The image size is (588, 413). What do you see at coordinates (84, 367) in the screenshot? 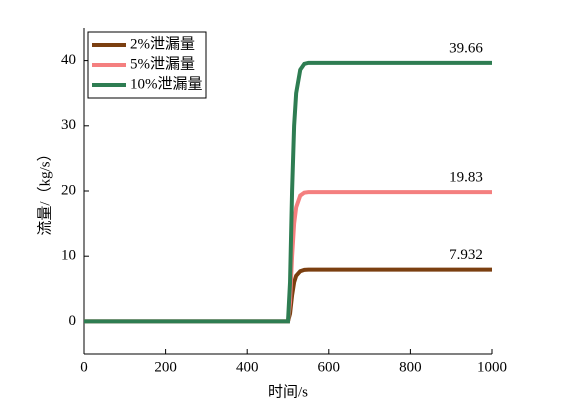
I see `x-tick-label: 0` at bounding box center [84, 367].